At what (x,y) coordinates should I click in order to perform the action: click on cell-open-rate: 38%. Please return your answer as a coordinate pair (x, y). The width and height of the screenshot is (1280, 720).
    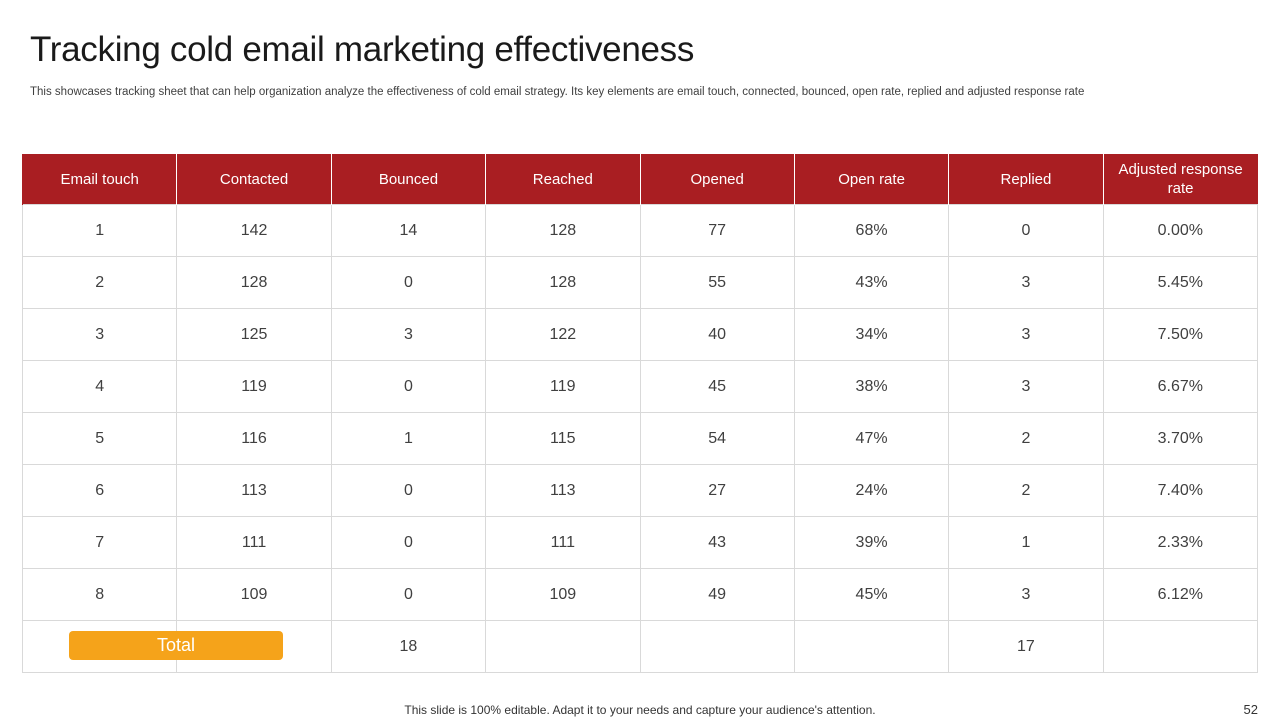
    Looking at the image, I should click on (871, 386).